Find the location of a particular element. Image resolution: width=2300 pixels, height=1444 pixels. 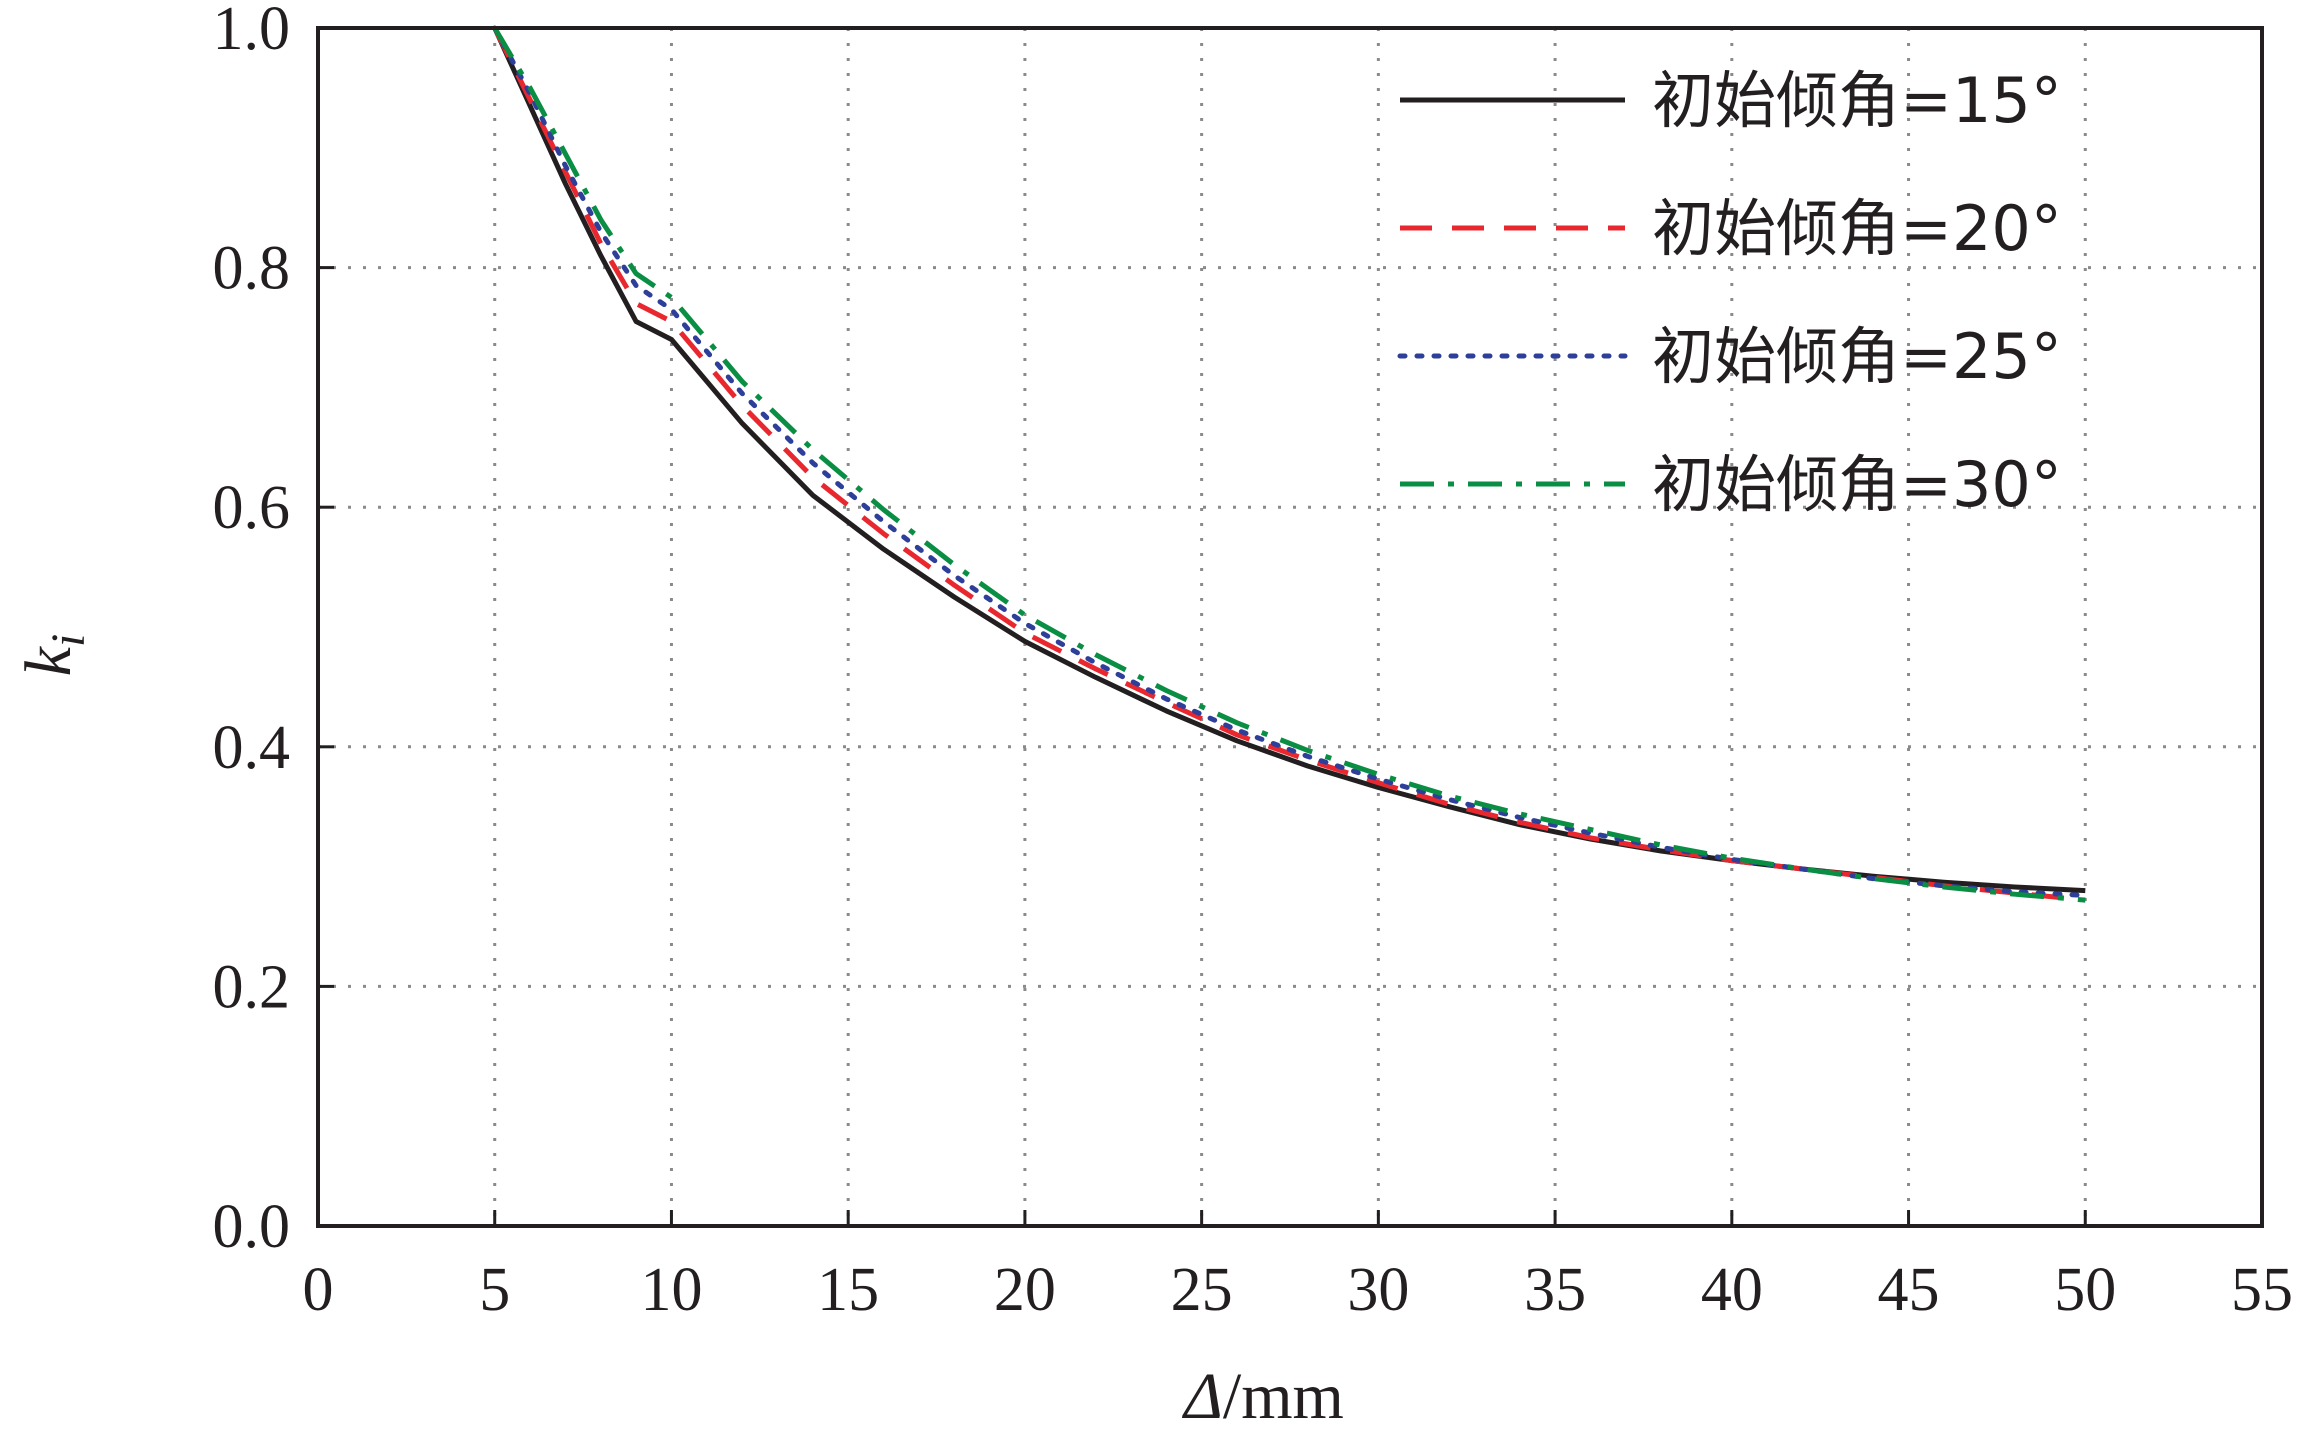

y-tick-label-5: 1.0 is located at coordinates (252, 31).